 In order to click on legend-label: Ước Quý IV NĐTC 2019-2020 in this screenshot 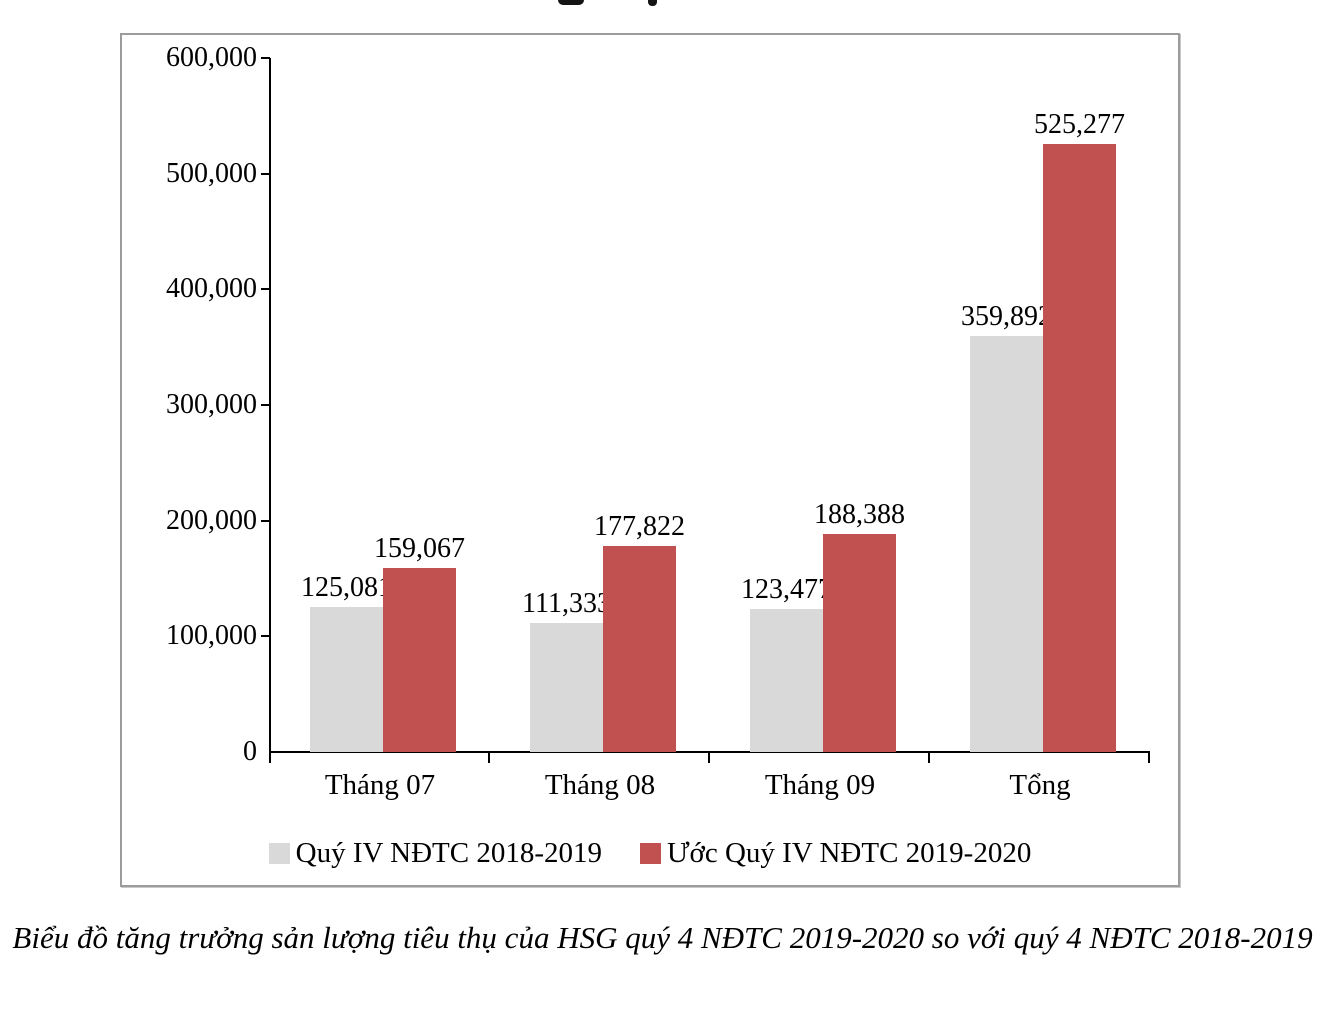, I will do `click(849, 852)`.